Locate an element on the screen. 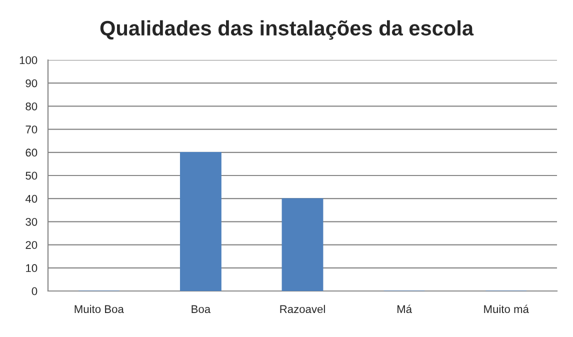 The height and width of the screenshot is (337, 573). y-tick-label: 90 is located at coordinates (32, 83).